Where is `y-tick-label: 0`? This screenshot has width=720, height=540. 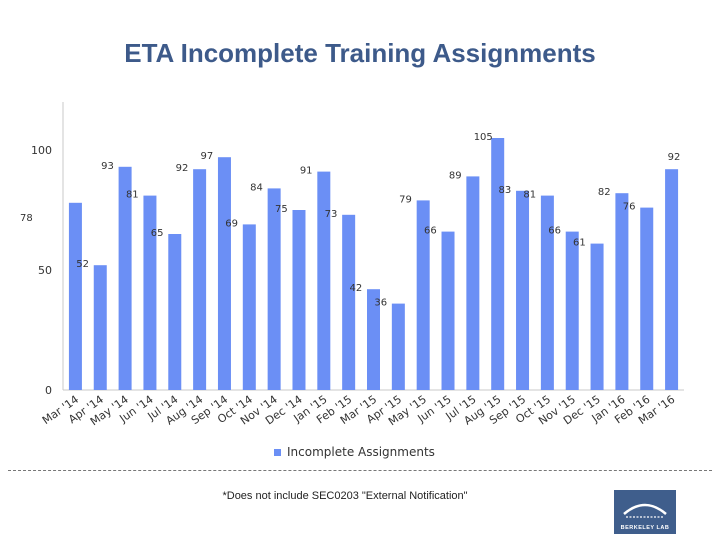 y-tick-label: 0 is located at coordinates (48, 390).